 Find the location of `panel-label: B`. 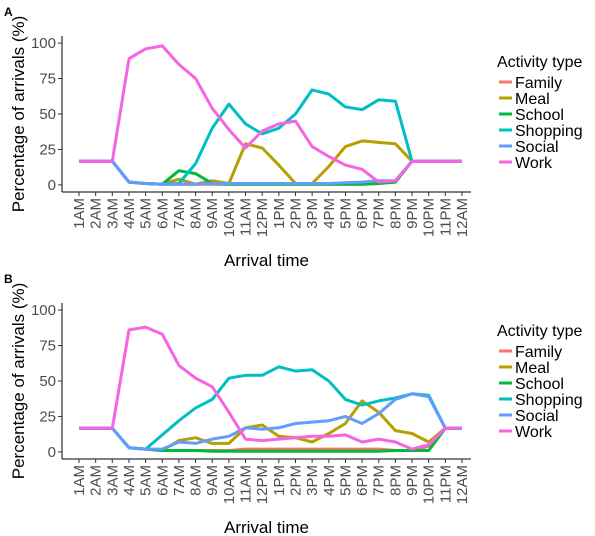

panel-label: B is located at coordinates (8, 279).